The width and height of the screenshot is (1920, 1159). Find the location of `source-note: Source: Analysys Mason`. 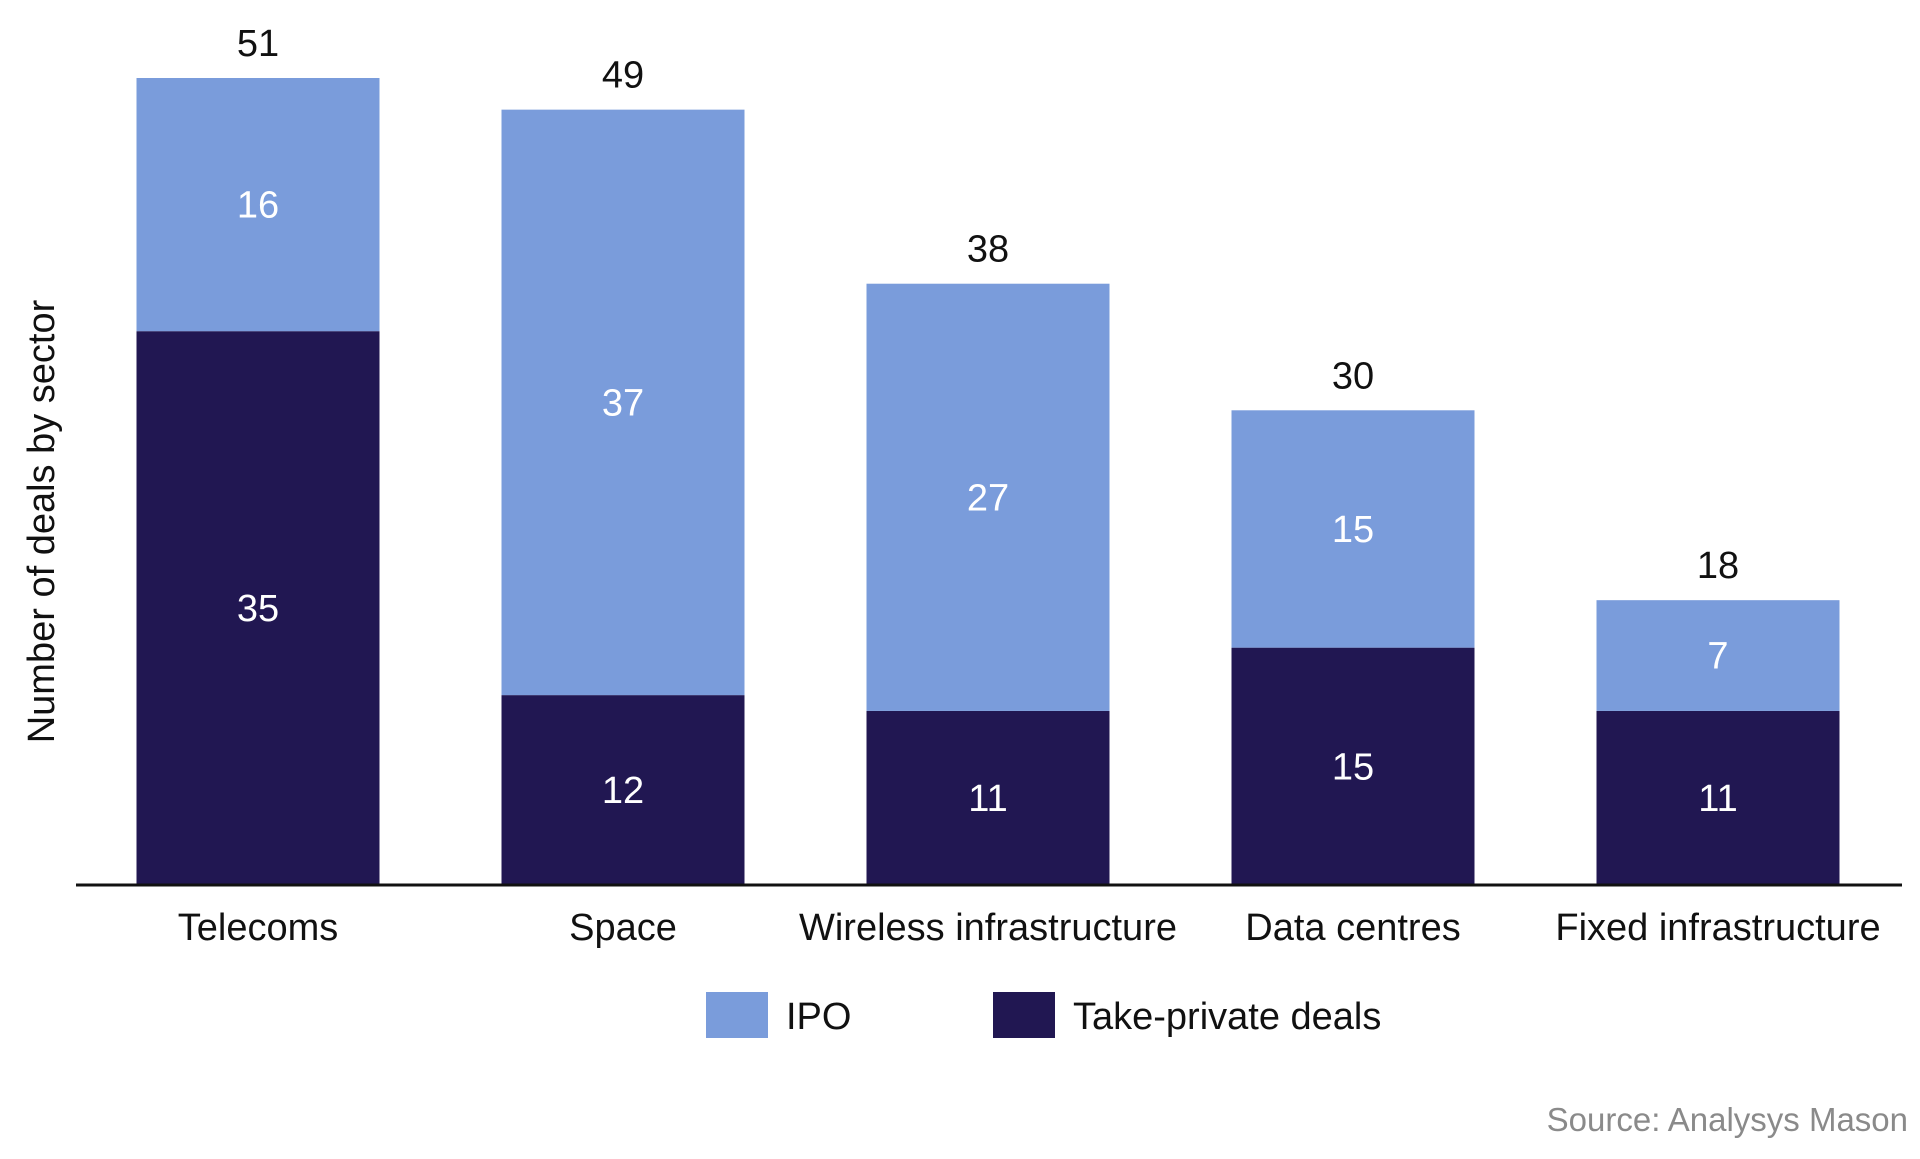

source-note: Source: Analysys Mason is located at coordinates (1727, 1119).